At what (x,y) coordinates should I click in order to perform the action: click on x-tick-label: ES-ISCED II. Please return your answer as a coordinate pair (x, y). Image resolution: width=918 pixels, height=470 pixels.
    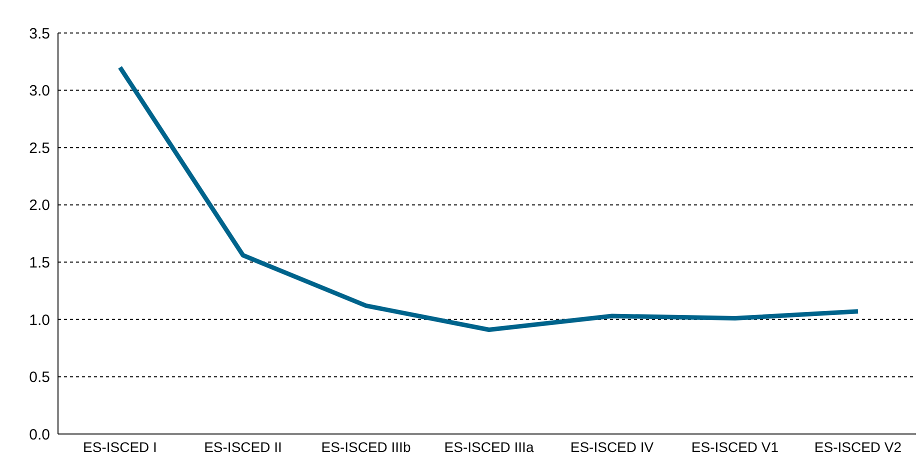
    Looking at the image, I should click on (243, 446).